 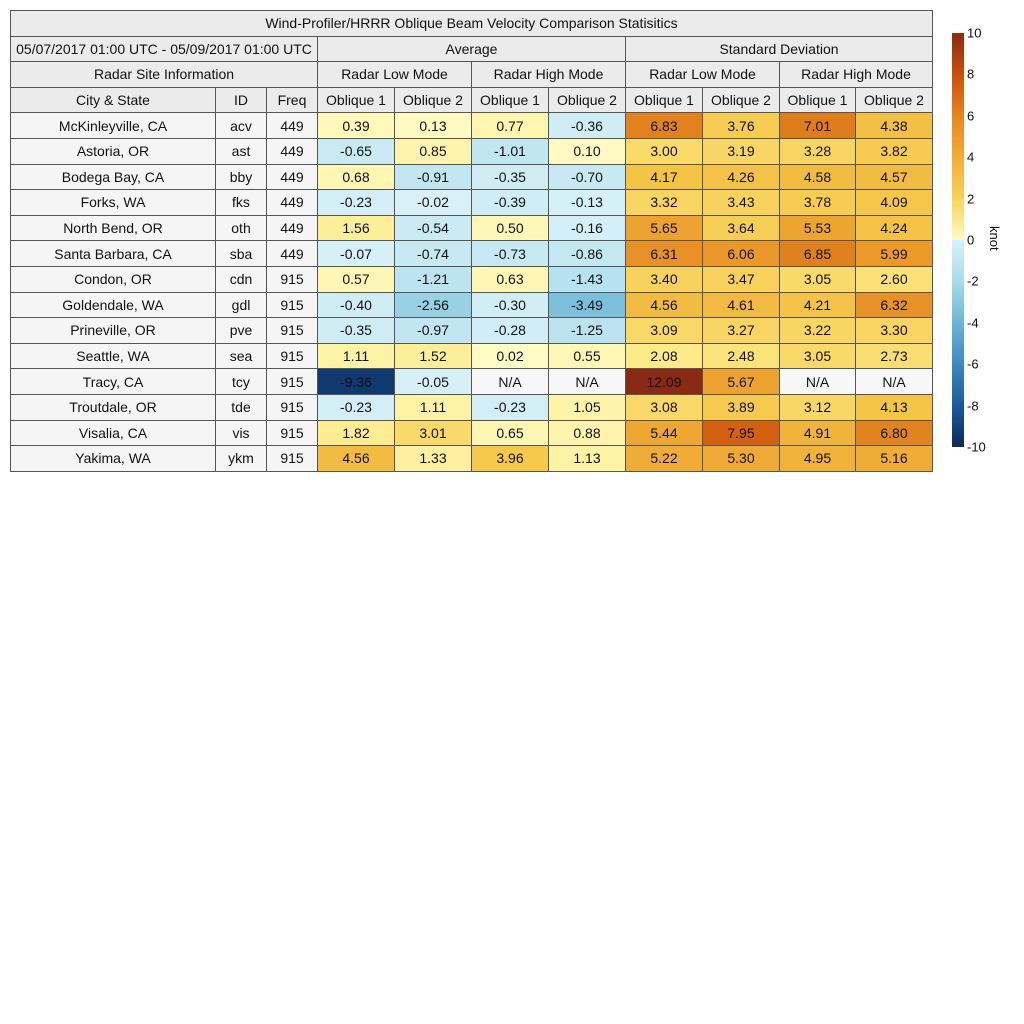 What do you see at coordinates (433, 330) in the screenshot?
I see `value-cell: -0.97` at bounding box center [433, 330].